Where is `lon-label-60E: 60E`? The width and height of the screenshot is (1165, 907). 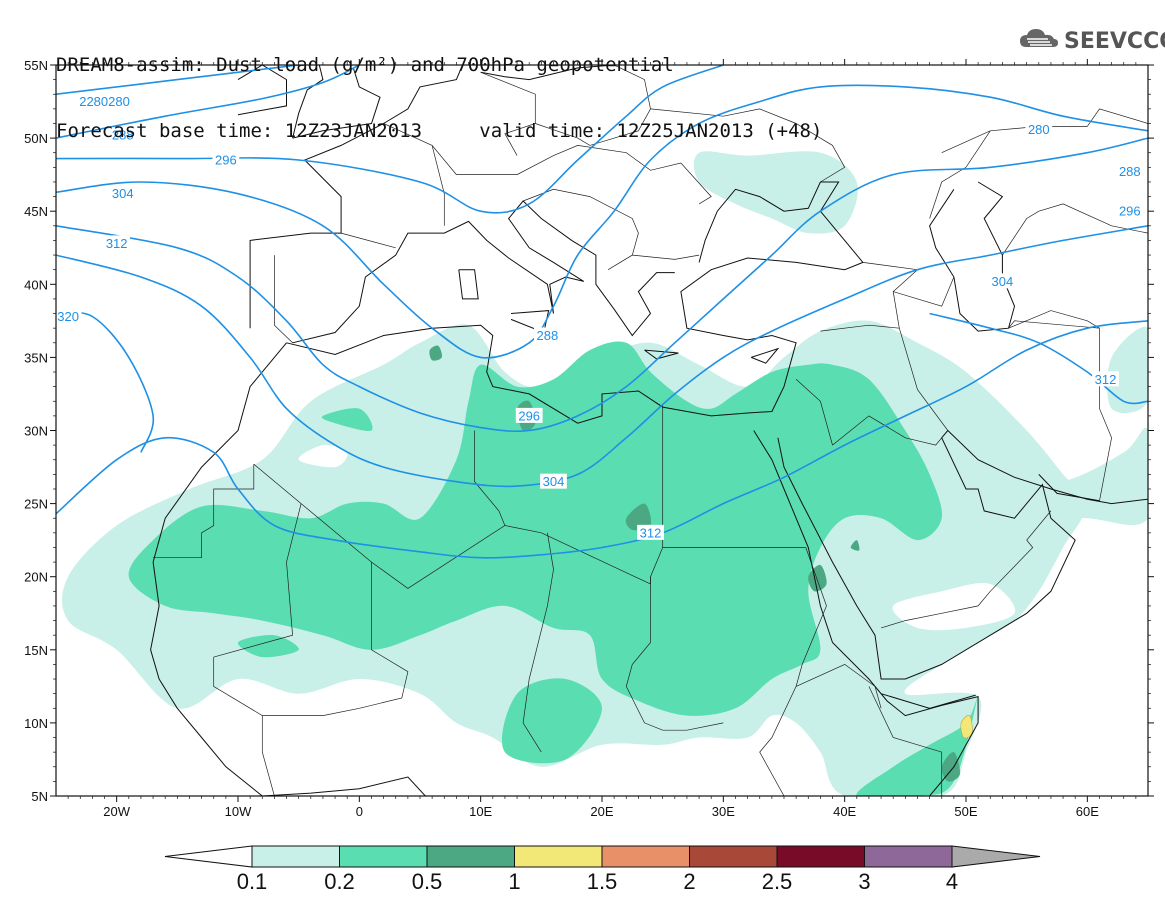
lon-label-60E: 60E is located at coordinates (1087, 811).